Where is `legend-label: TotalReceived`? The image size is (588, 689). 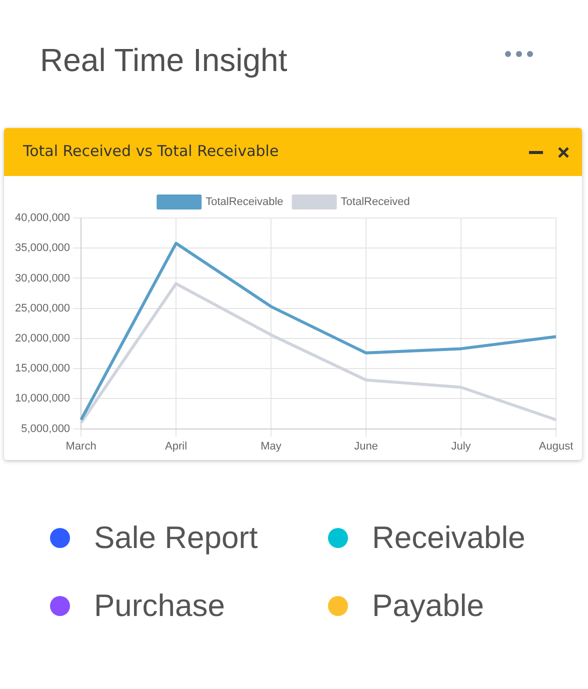 legend-label: TotalReceived is located at coordinates (375, 202).